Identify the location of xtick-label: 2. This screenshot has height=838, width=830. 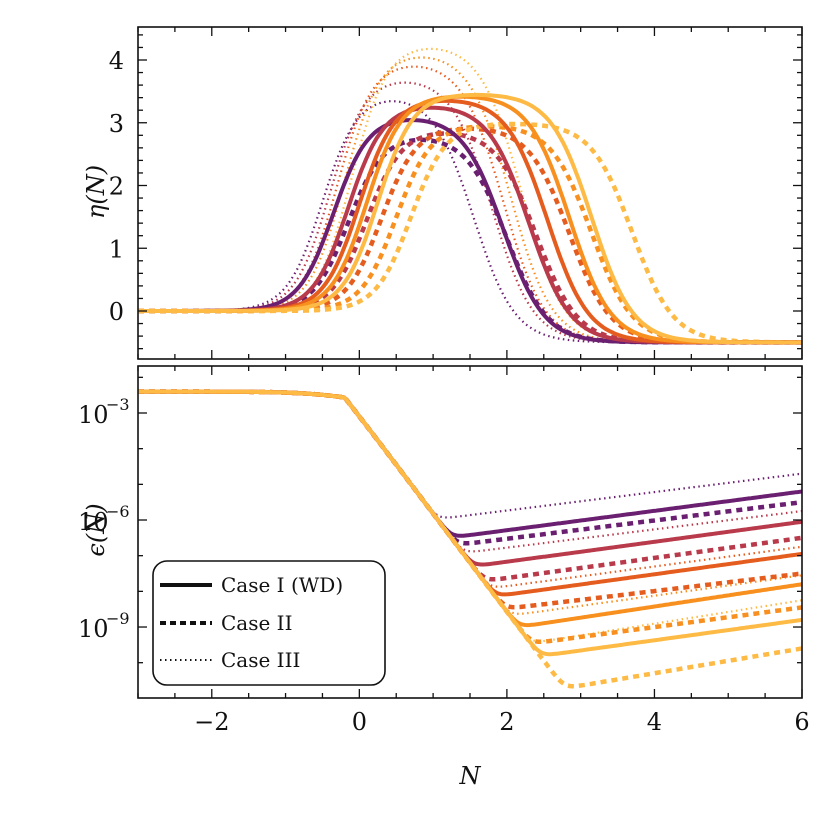
(506, 722).